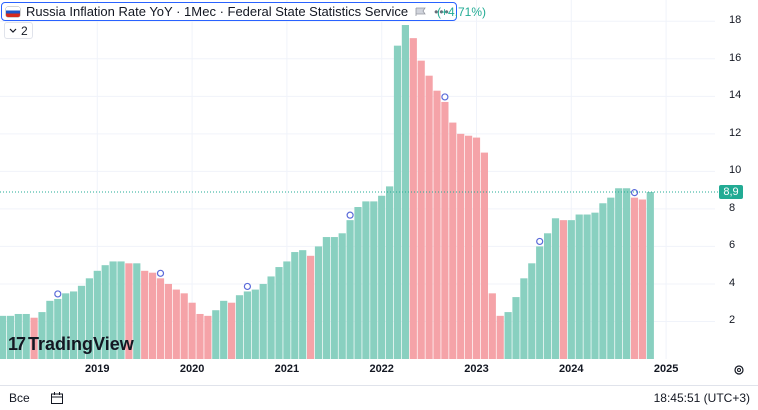  I want to click on range-all-button: Все, so click(19, 398).